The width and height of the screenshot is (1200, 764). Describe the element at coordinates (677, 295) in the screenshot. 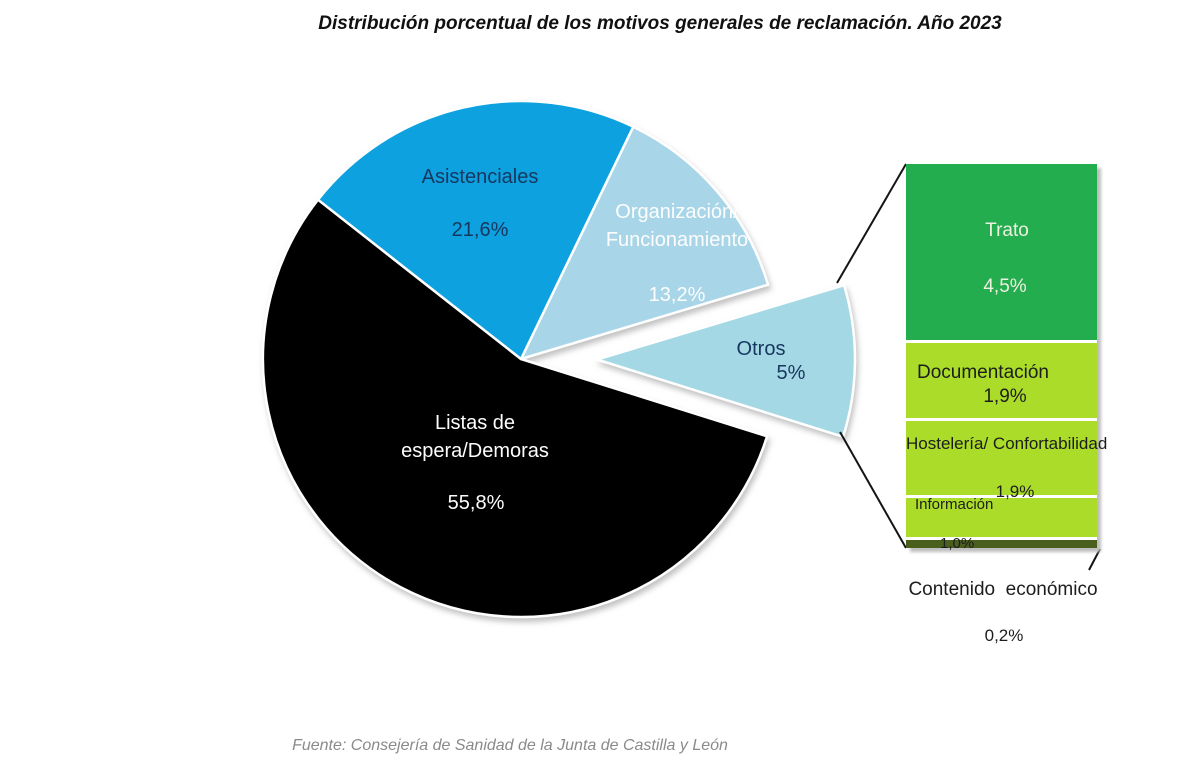

I see `pie-value-organizacion-funcionamiento: 13,2%` at that location.